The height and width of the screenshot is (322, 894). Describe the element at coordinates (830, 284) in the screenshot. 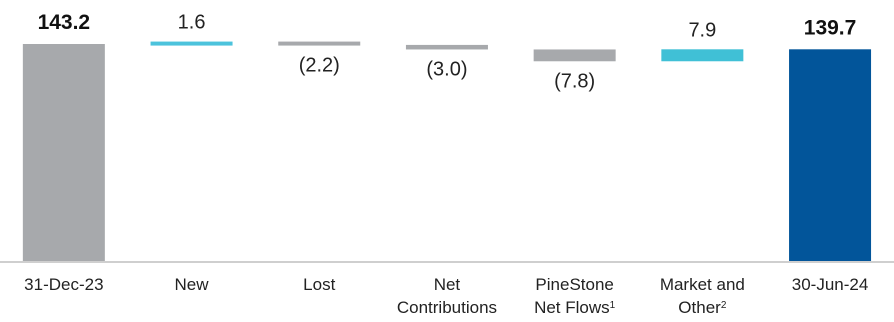

I see `category-label: 30-Jun-24` at that location.